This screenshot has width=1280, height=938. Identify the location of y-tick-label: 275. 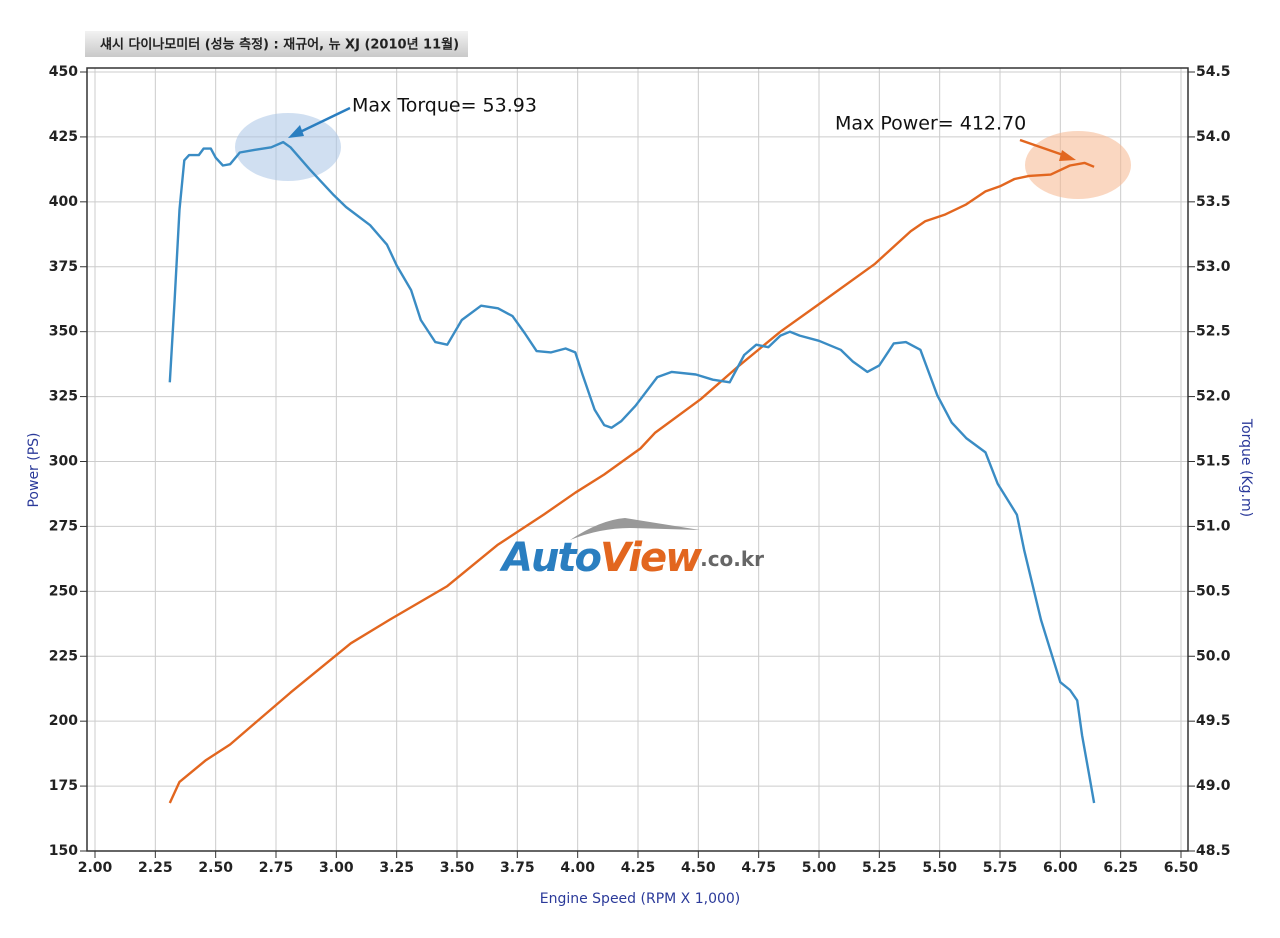
(63, 526).